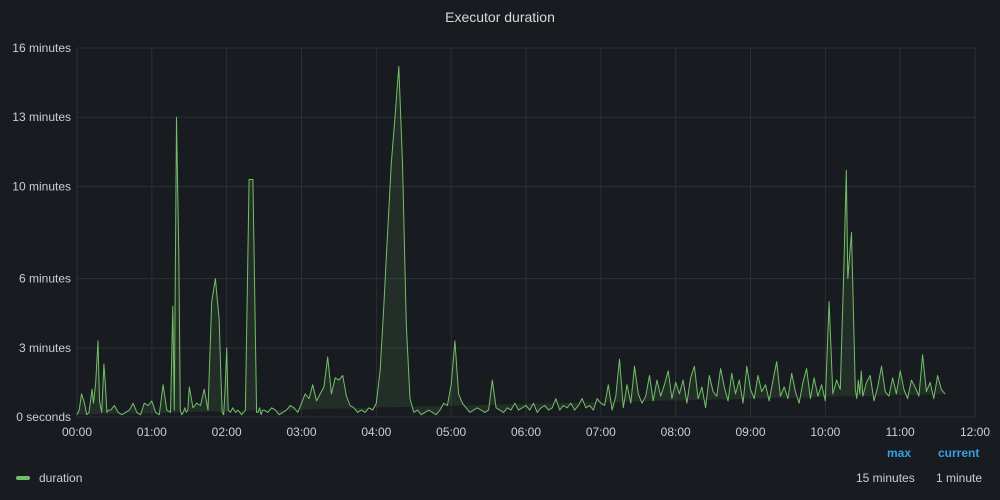 The height and width of the screenshot is (500, 1000). Describe the element at coordinates (750, 432) in the screenshot. I see `x-tick-label: 09:00` at that location.